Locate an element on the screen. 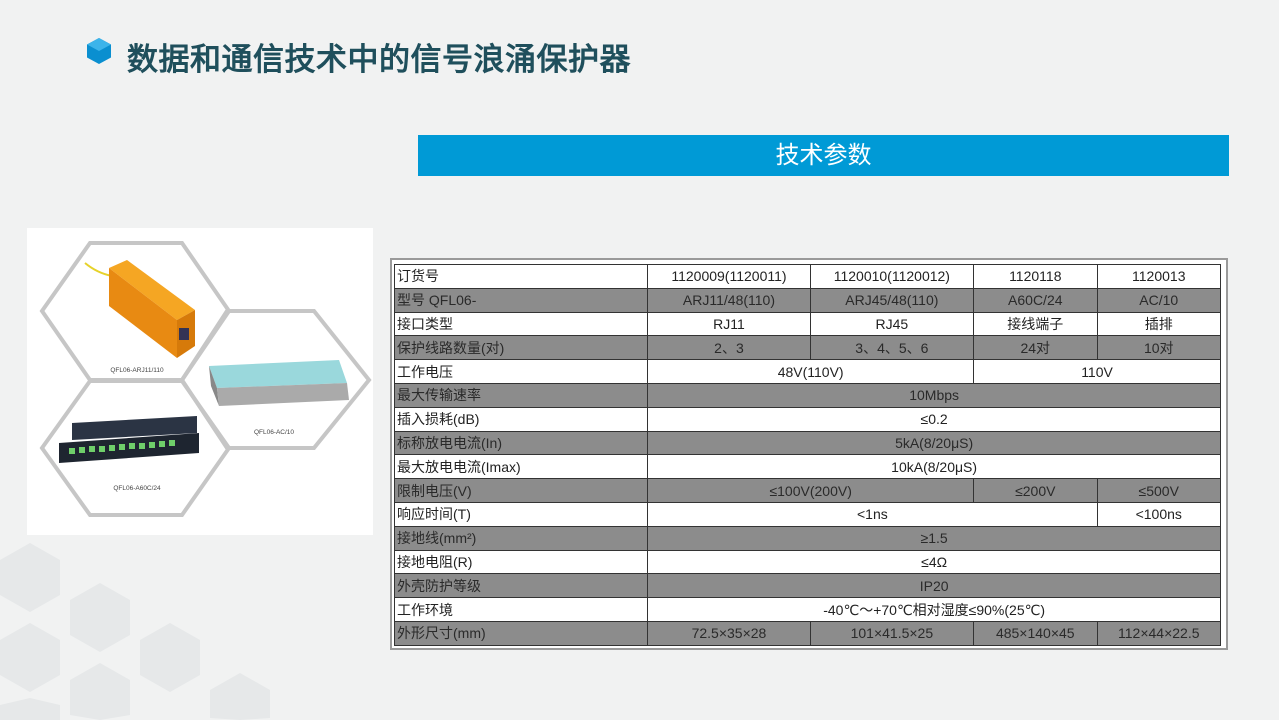  table-cell: RJ11 is located at coordinates (729, 324).